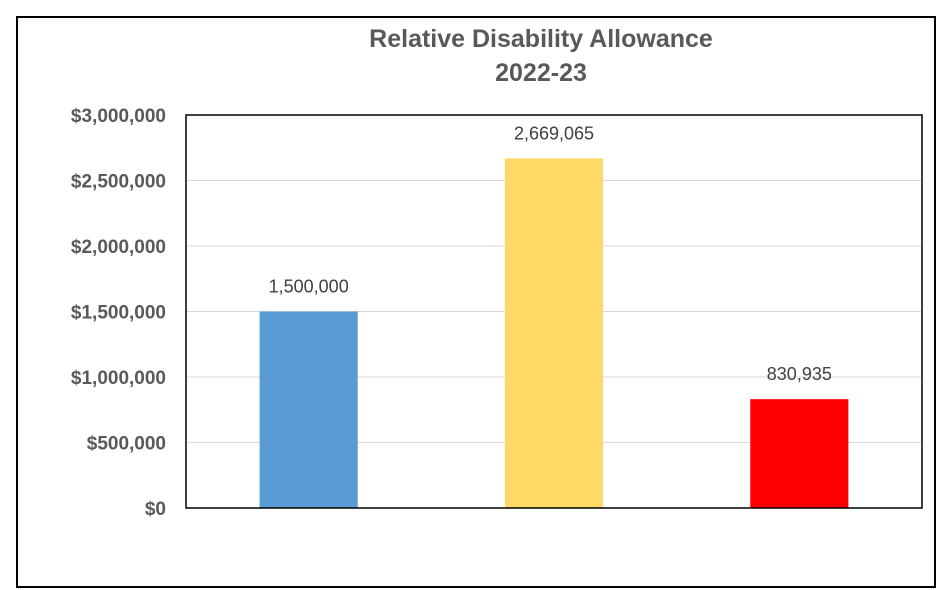  I want to click on y-tick-label: $2,500,000, so click(118, 182).